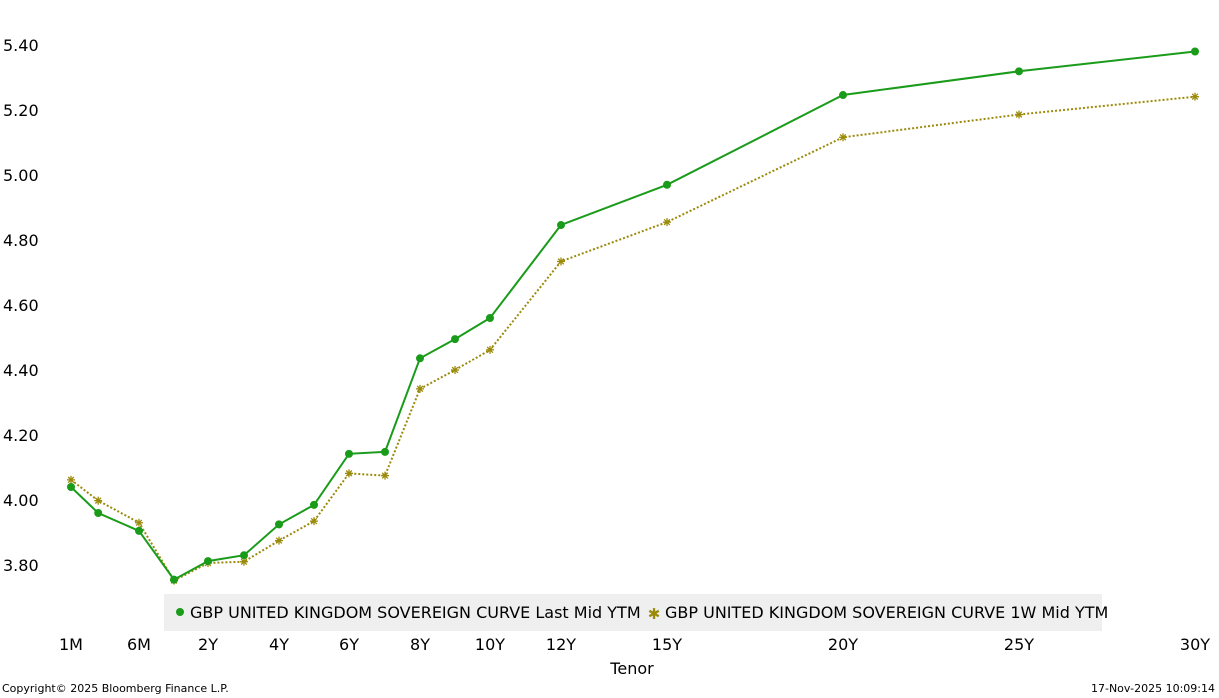  What do you see at coordinates (21, 500) in the screenshot?
I see `y-tick-label: 4.00` at bounding box center [21, 500].